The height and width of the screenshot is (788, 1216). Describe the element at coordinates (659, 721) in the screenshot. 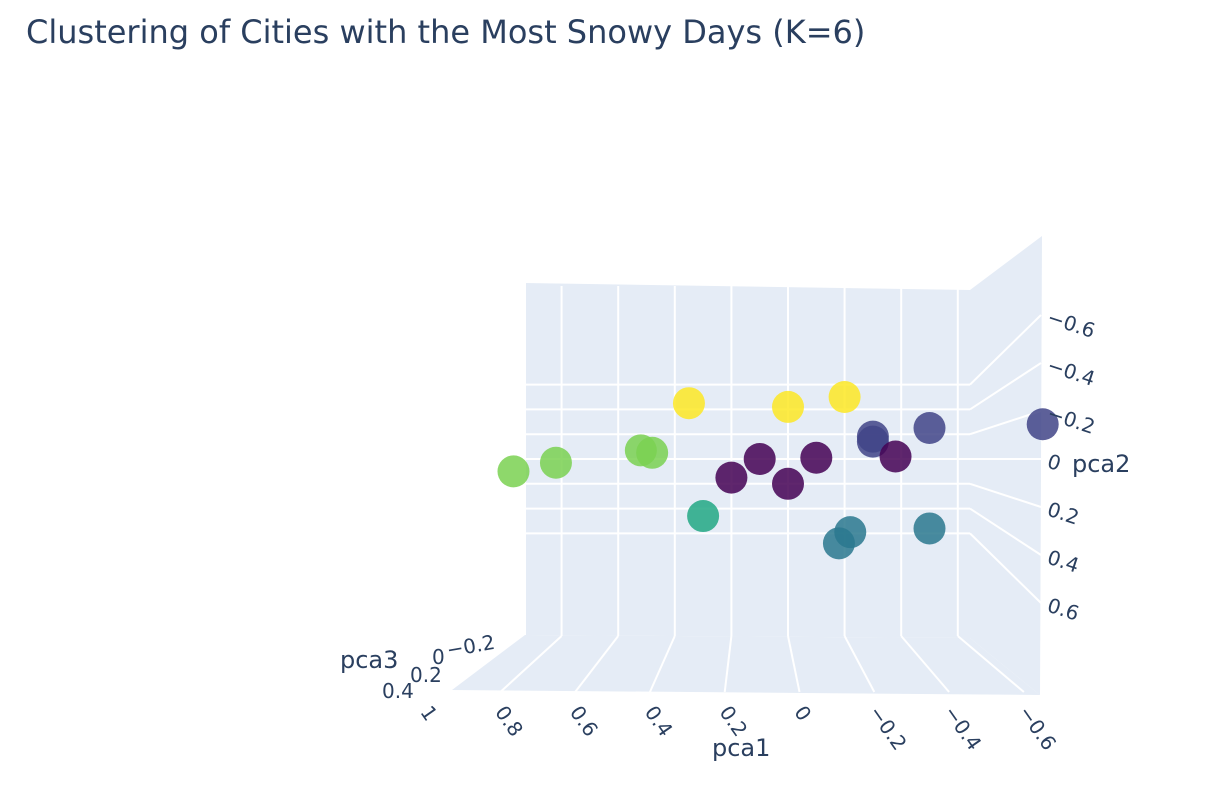

I see `x-tick-label: 0.4` at that location.